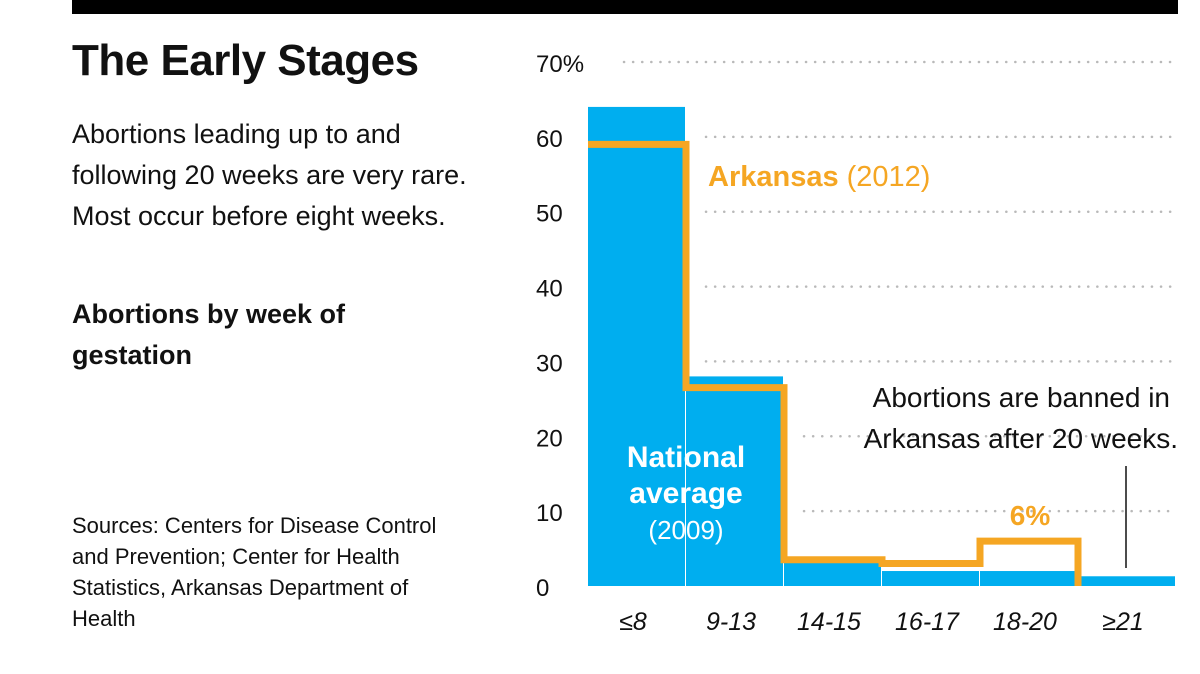 This screenshot has height=674, width=1200. I want to click on peak-value-label: 6%, so click(1030, 515).